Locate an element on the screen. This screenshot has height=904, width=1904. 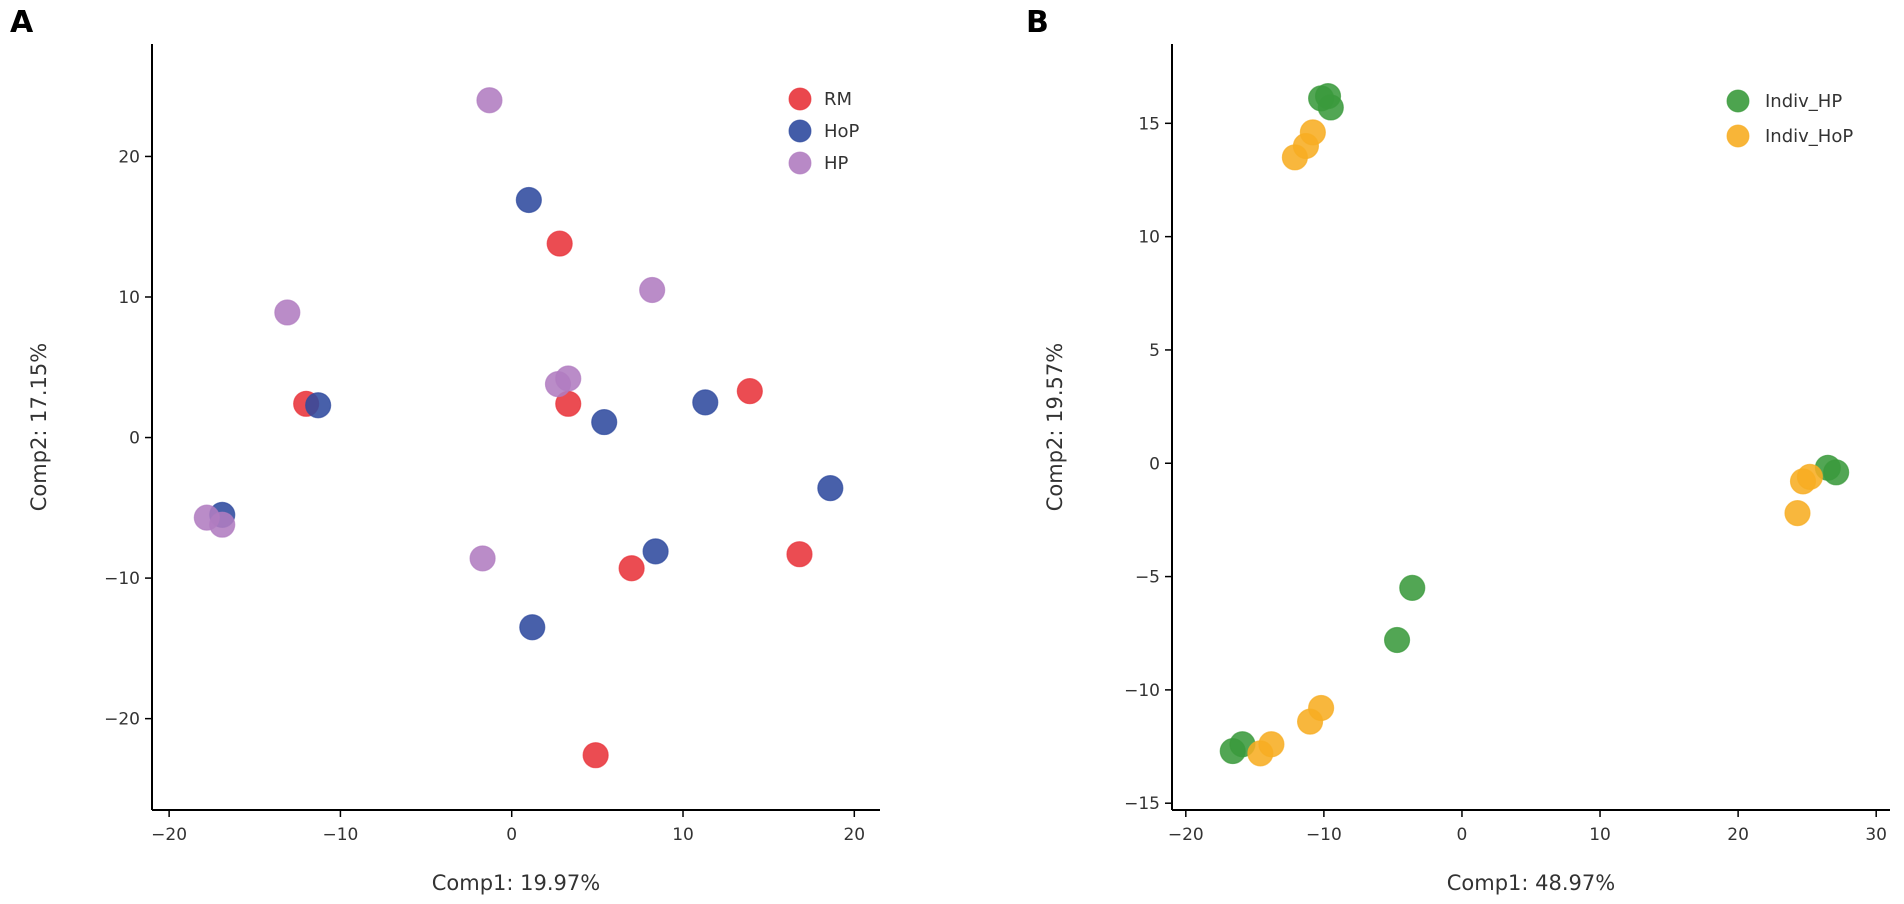
panel-a-x-tick-label: −10 is located at coordinates (340, 835).